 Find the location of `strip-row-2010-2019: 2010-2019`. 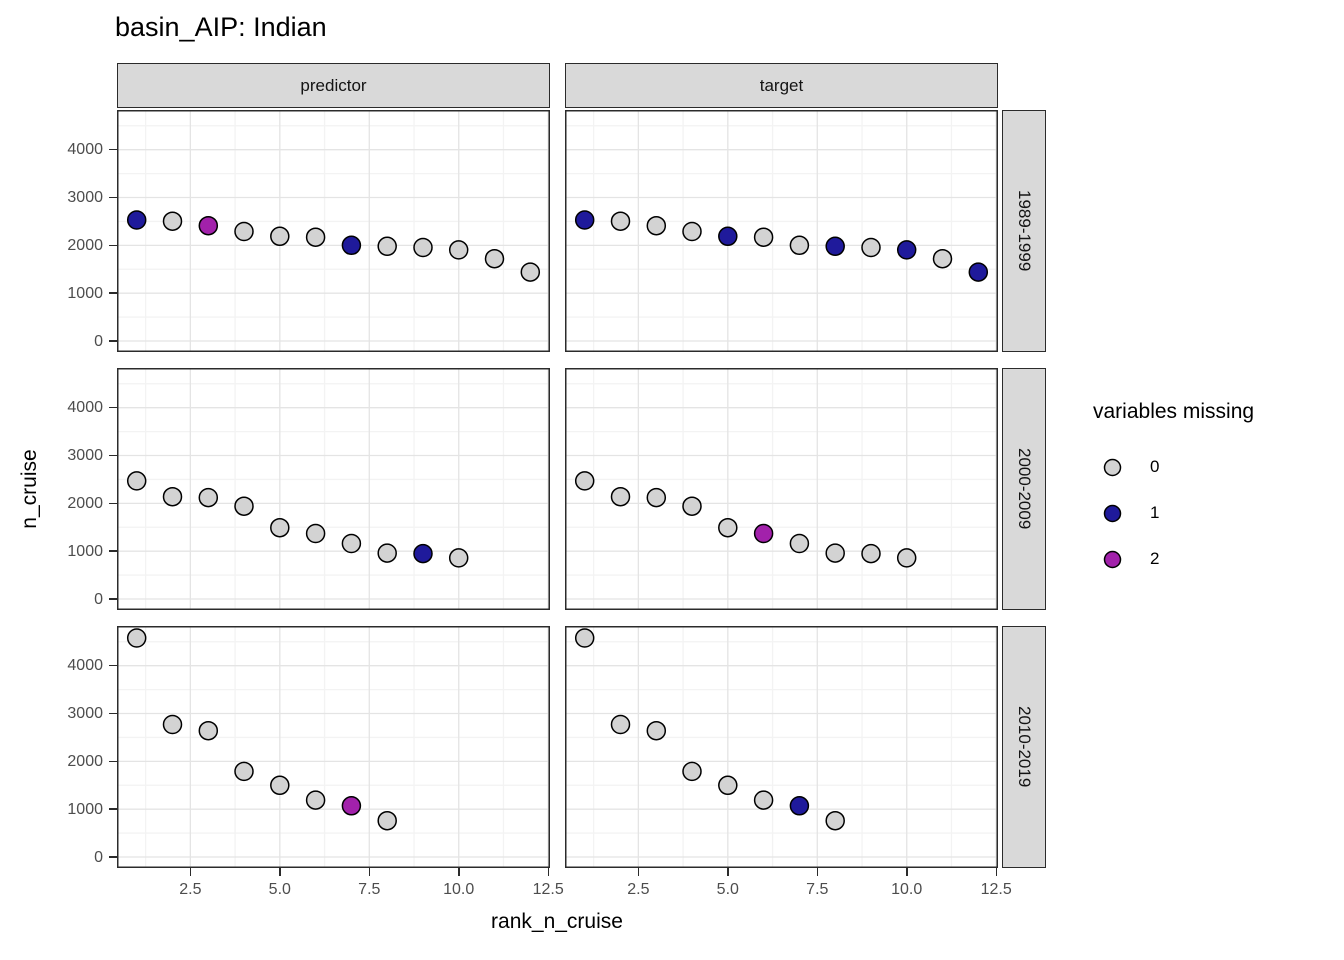

strip-row-2010-2019: 2010-2019 is located at coordinates (1024, 747).